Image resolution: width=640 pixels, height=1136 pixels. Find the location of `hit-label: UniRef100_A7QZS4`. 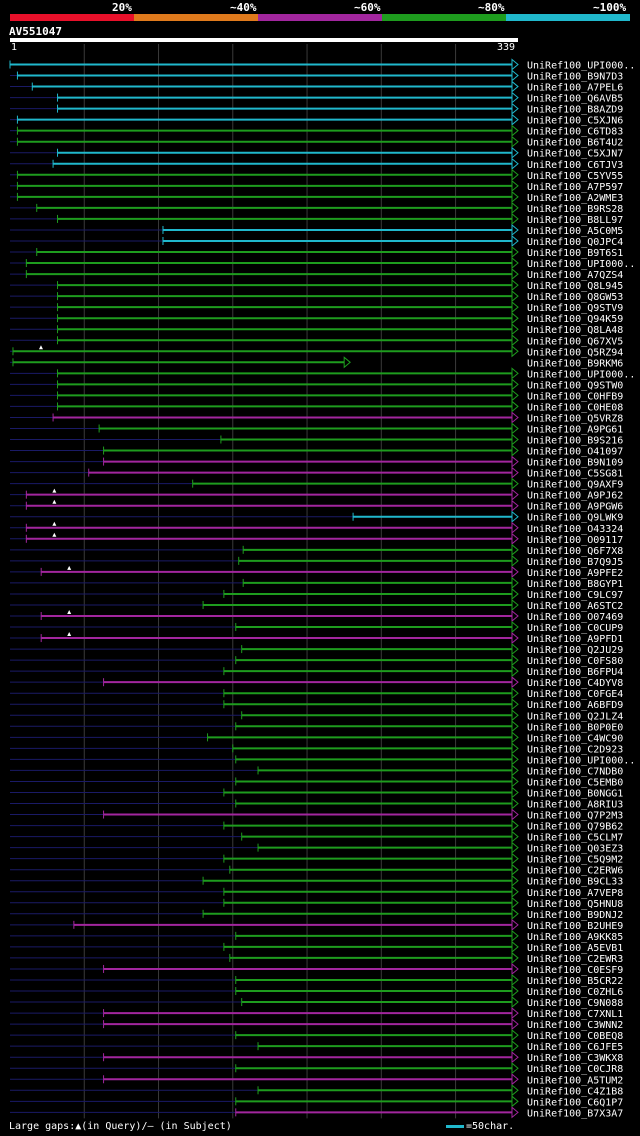

hit-label: UniRef100_A7QZS4 is located at coordinates (575, 275).